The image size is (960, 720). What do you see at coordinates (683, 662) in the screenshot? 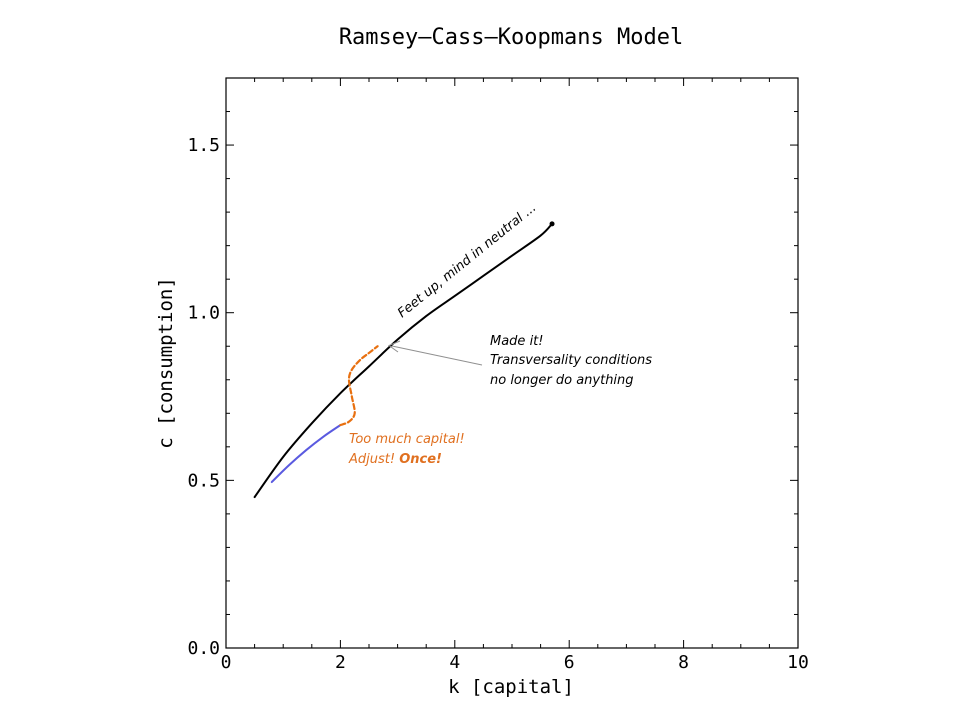
I see `x-tick-label: 8` at bounding box center [683, 662].